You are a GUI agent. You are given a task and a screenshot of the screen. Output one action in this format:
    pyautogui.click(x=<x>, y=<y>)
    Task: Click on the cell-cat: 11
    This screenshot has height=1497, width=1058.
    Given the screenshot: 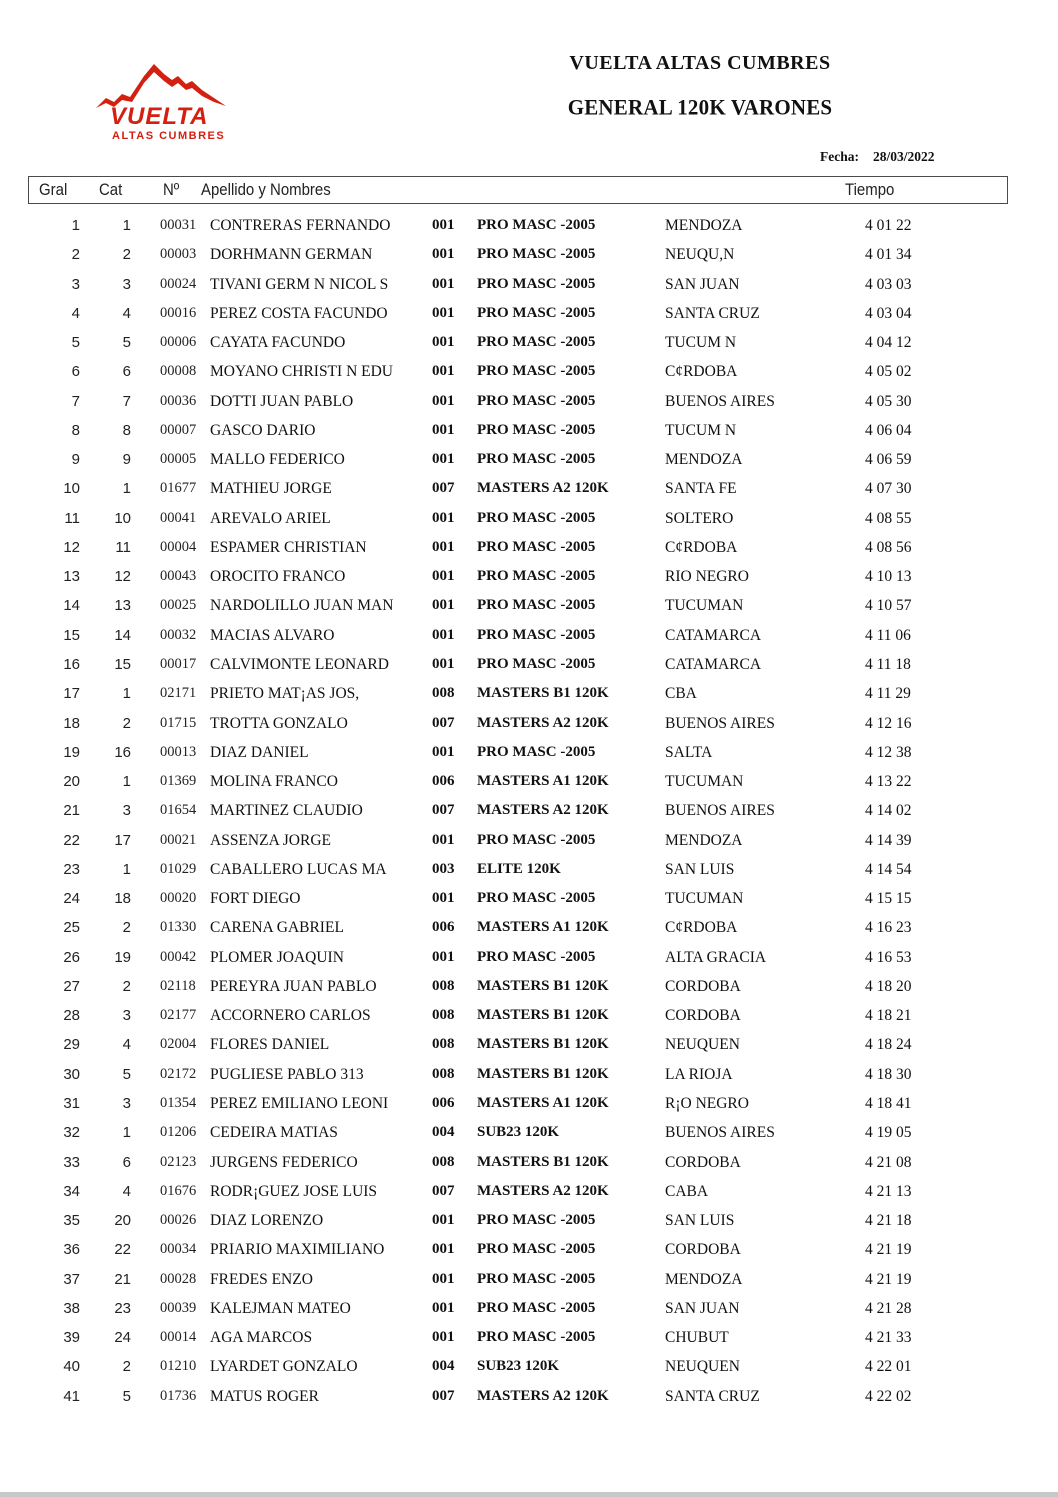 What is the action you would take?
    pyautogui.click(x=123, y=547)
    